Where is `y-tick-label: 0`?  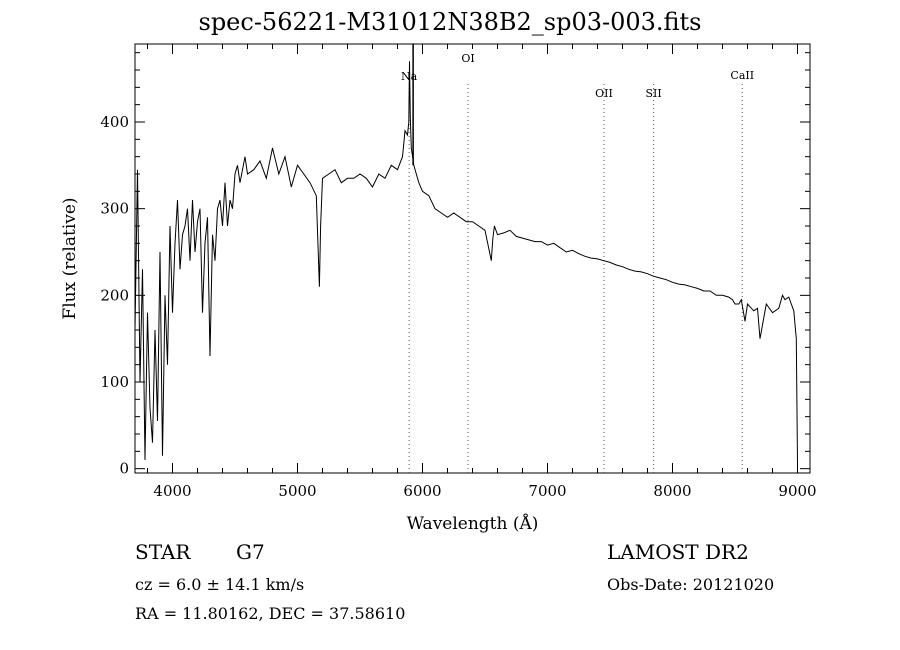 y-tick-label: 0 is located at coordinates (124, 469).